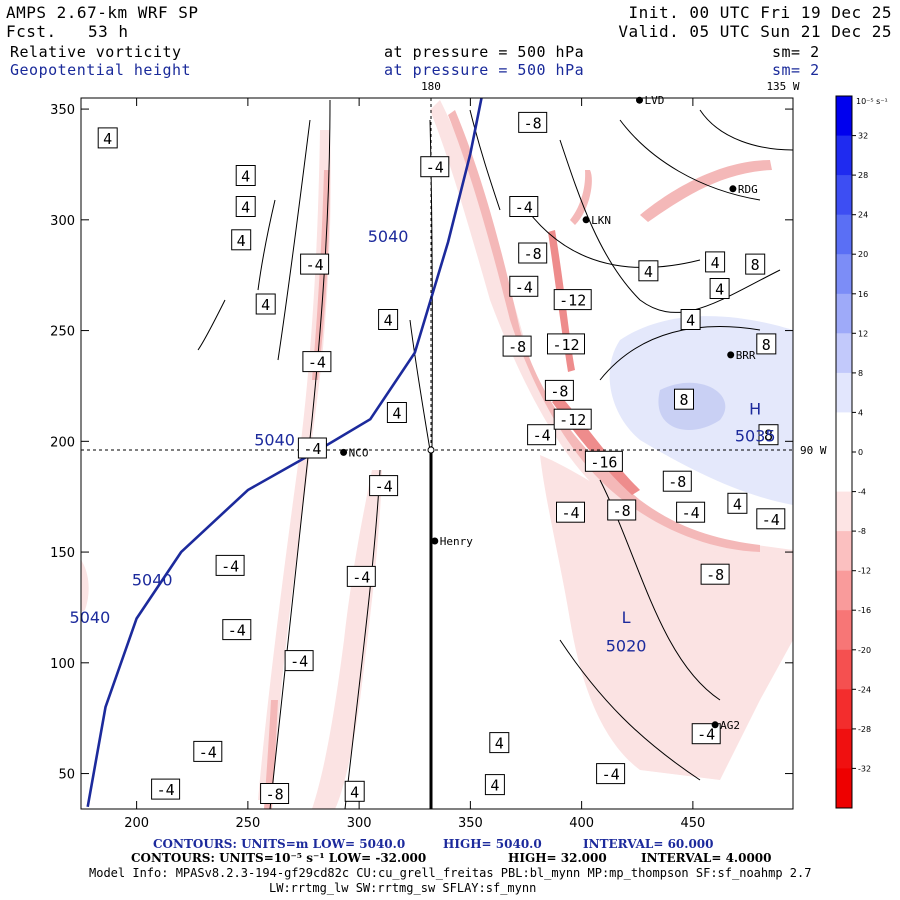 The width and height of the screenshot is (900, 900). What do you see at coordinates (354, 792) in the screenshot?
I see `vorticity-label-9: 4` at bounding box center [354, 792].